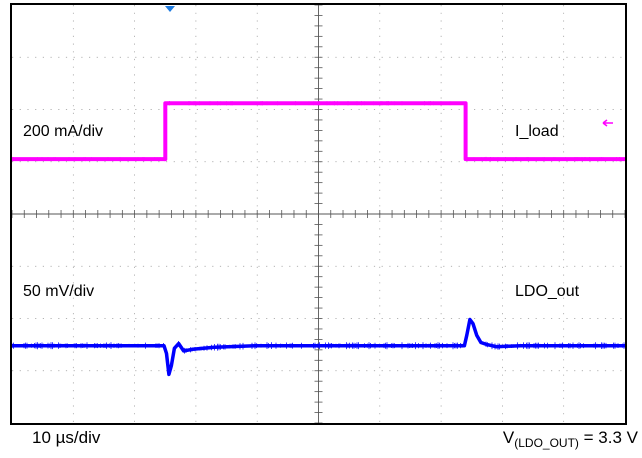  What do you see at coordinates (63, 131) in the screenshot?
I see `i-load-scale-label: 200 mA/div` at bounding box center [63, 131].